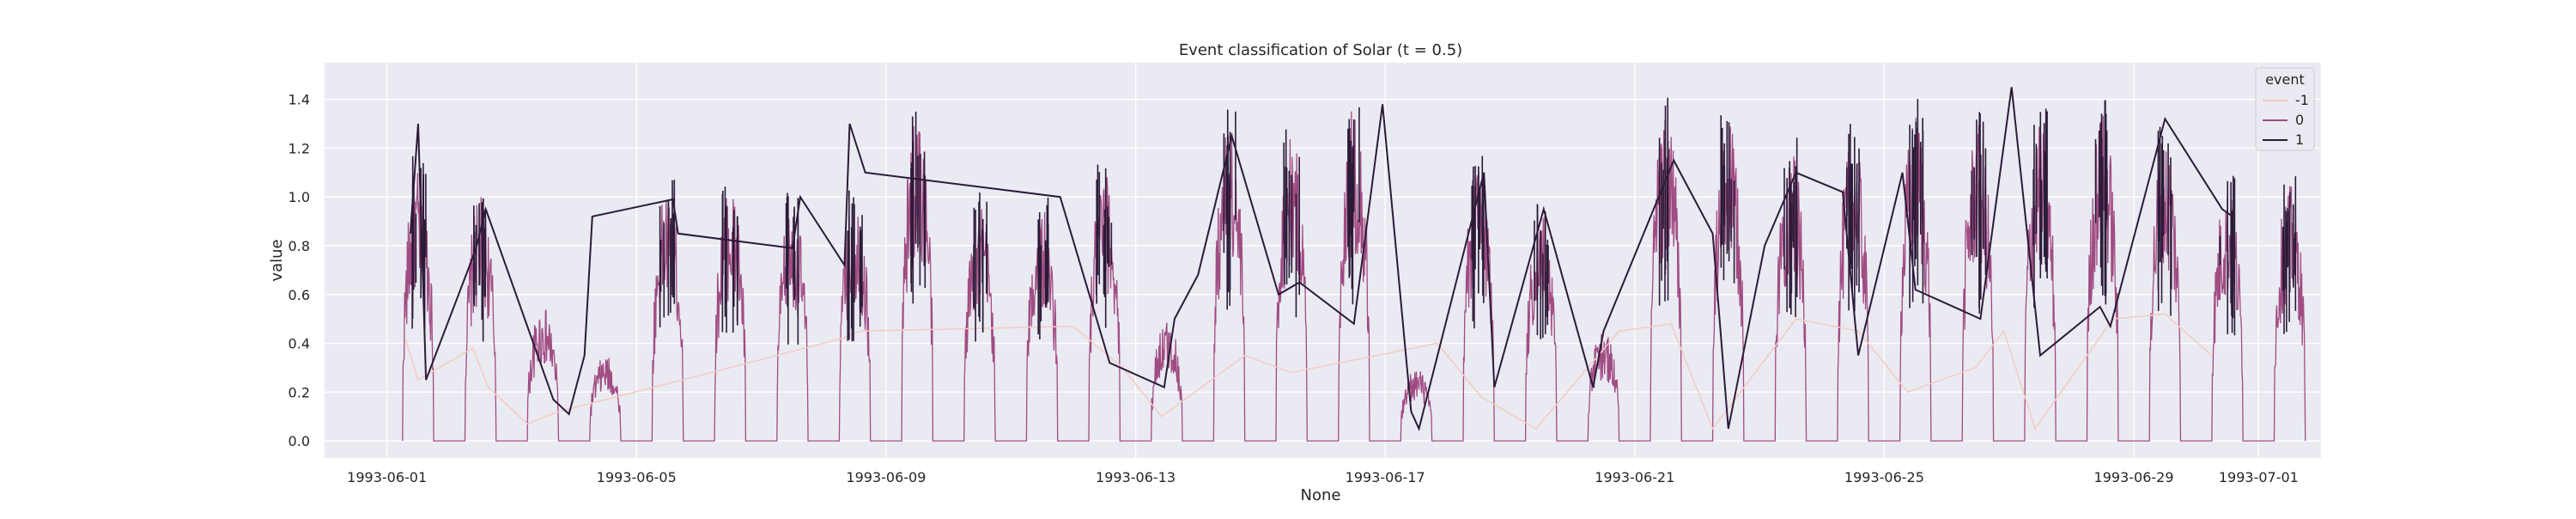  I want to click on y-tick-label: 1.2, so click(300, 148).